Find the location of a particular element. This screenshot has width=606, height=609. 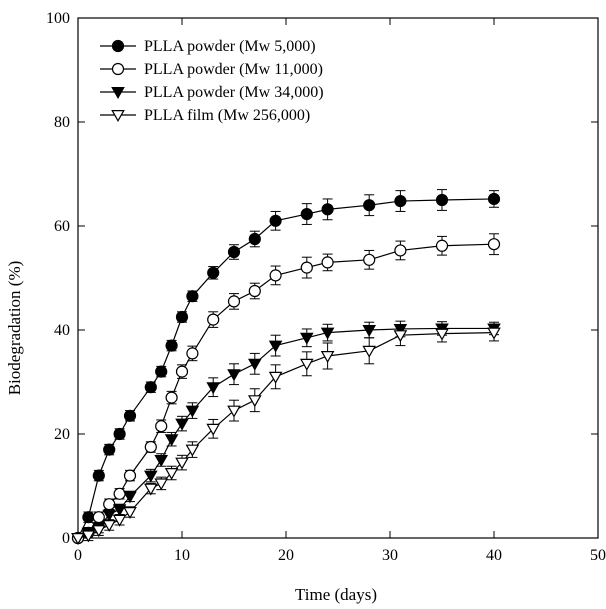

y-tick-label: 60 is located at coordinates (62, 226).